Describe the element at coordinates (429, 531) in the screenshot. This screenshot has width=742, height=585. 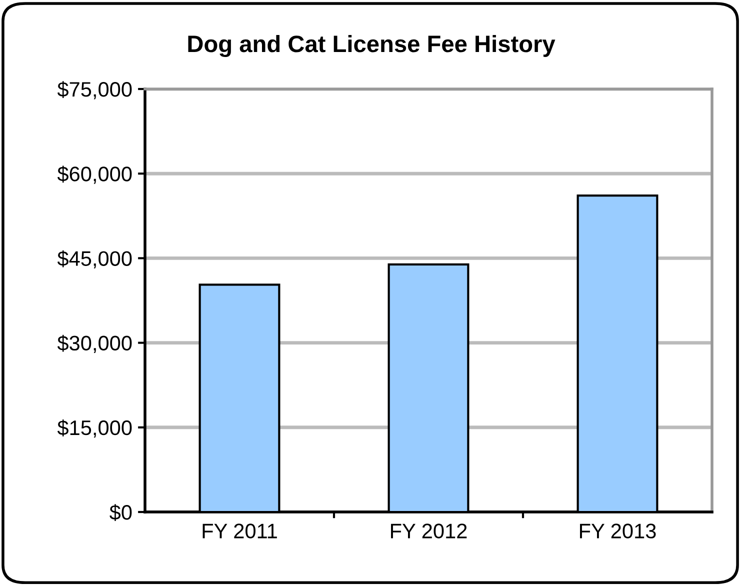
I see `x-tick-label: FY 2012` at that location.